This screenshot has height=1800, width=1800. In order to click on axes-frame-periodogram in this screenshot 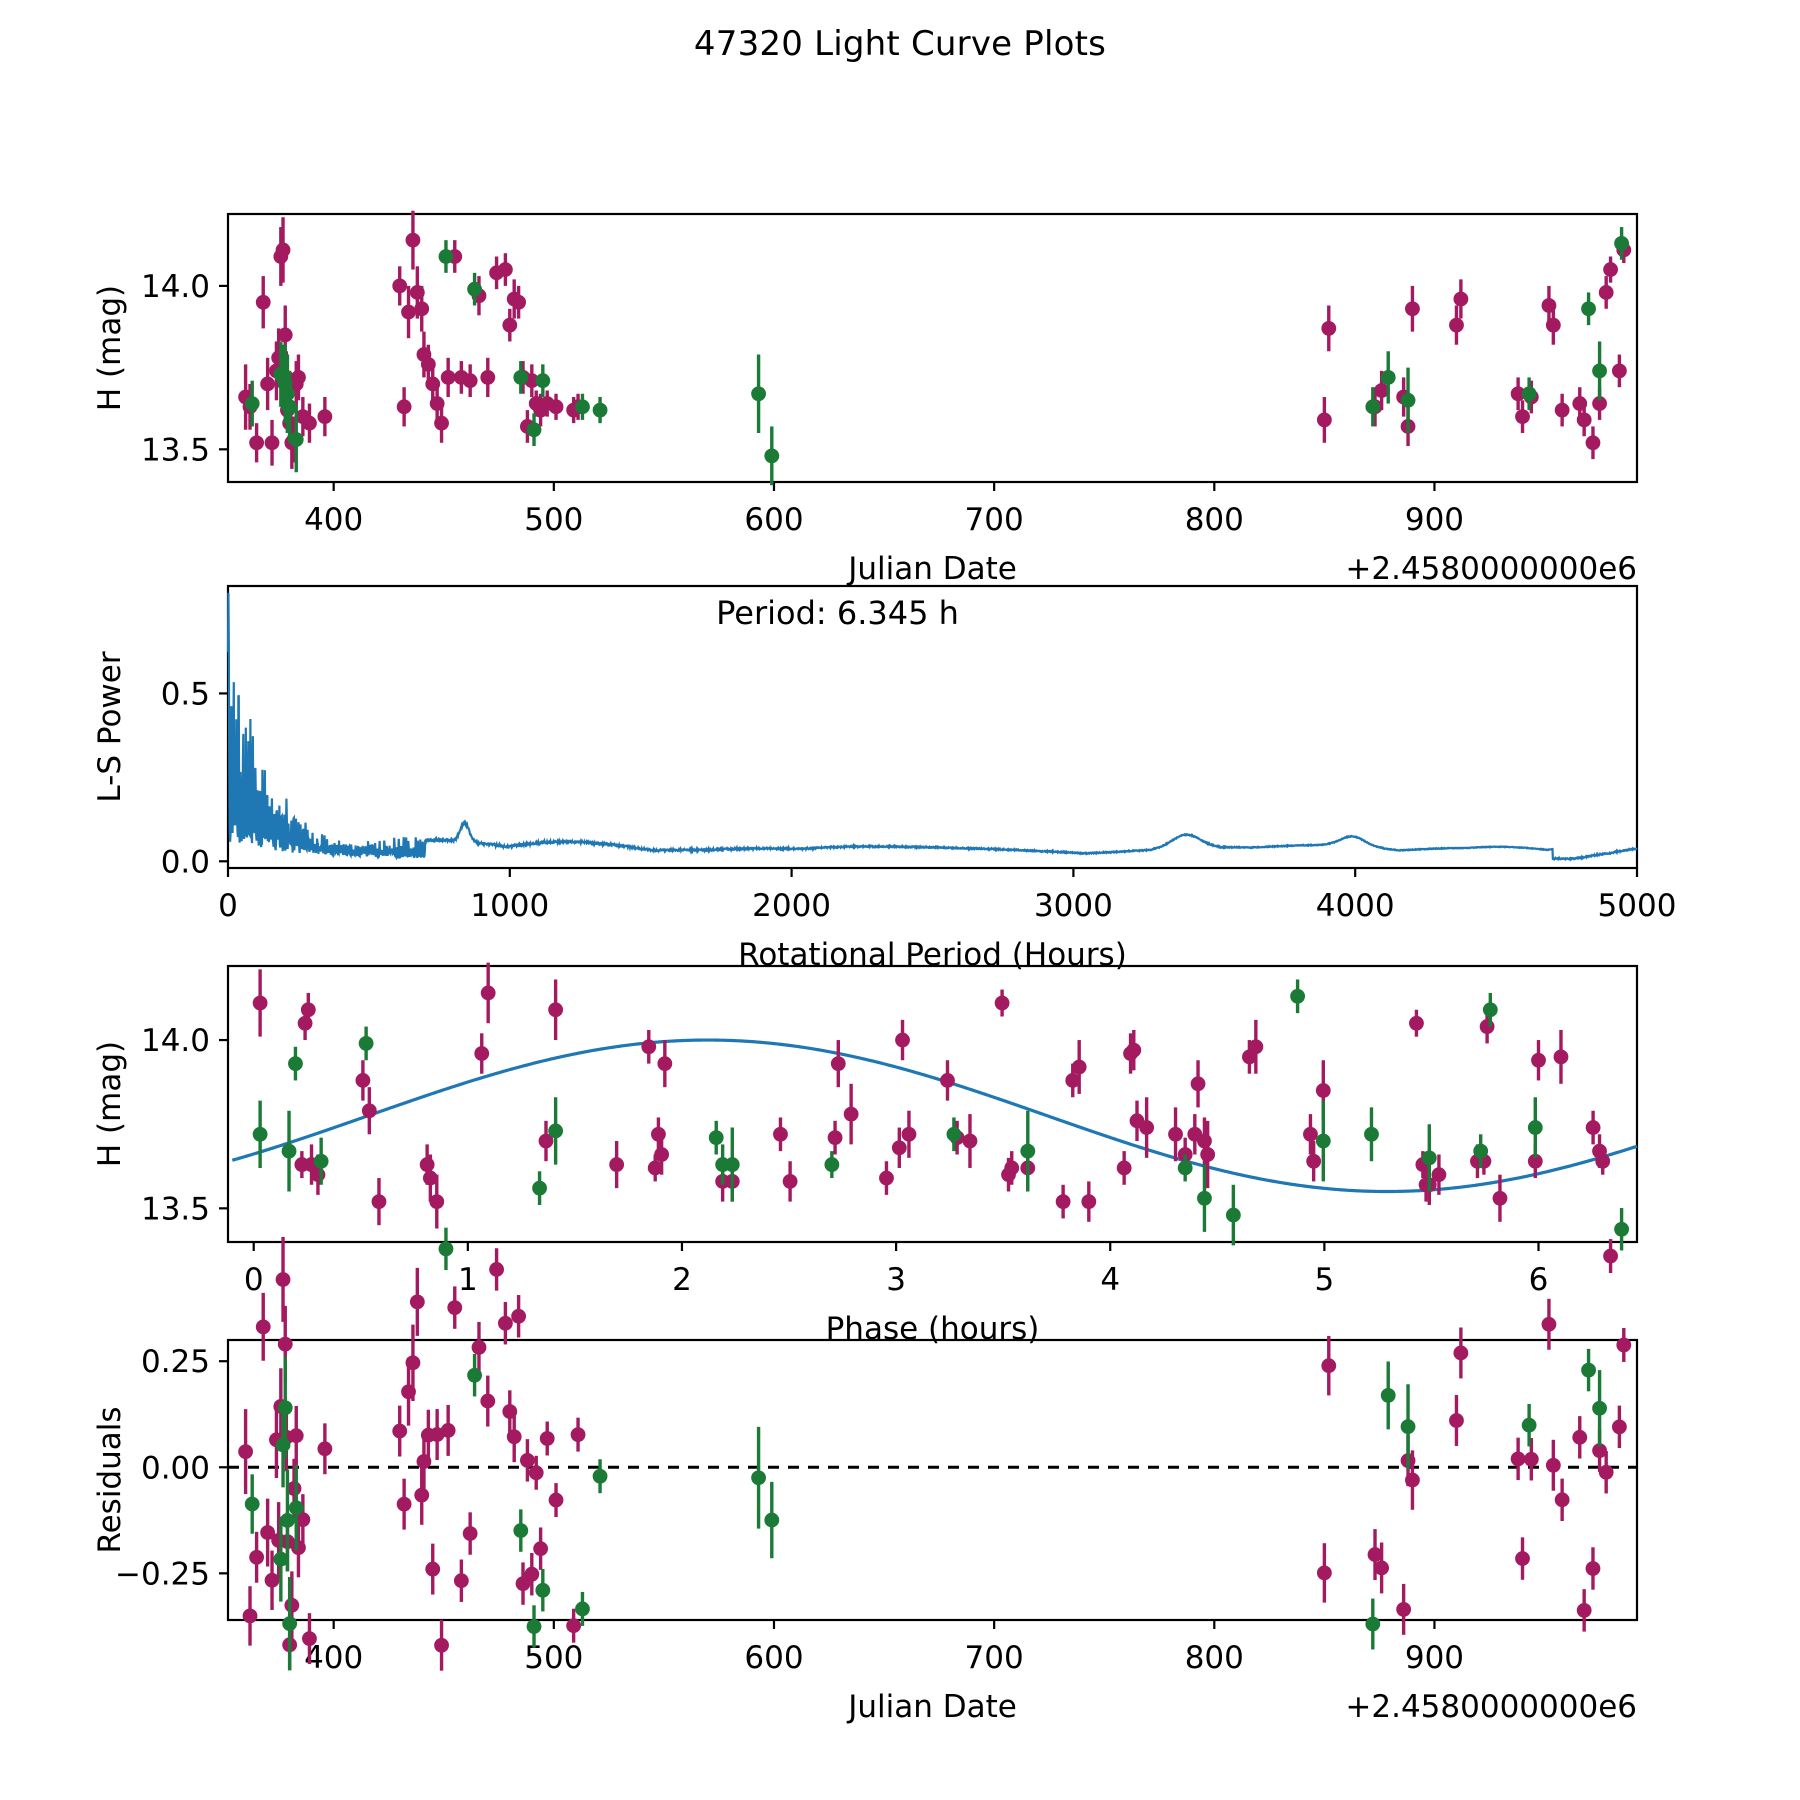, I will do `click(932, 727)`.